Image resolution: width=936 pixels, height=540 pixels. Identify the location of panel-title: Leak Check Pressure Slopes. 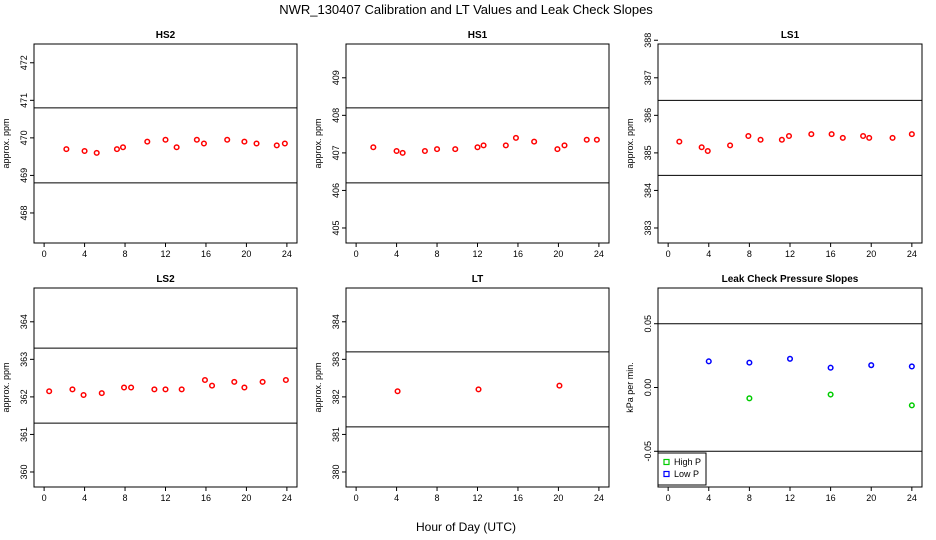
(790, 279).